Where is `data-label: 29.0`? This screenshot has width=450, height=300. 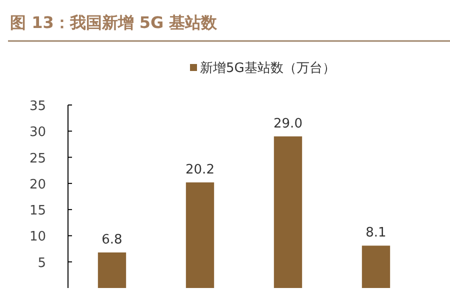
data-label: 29.0 is located at coordinates (288, 124).